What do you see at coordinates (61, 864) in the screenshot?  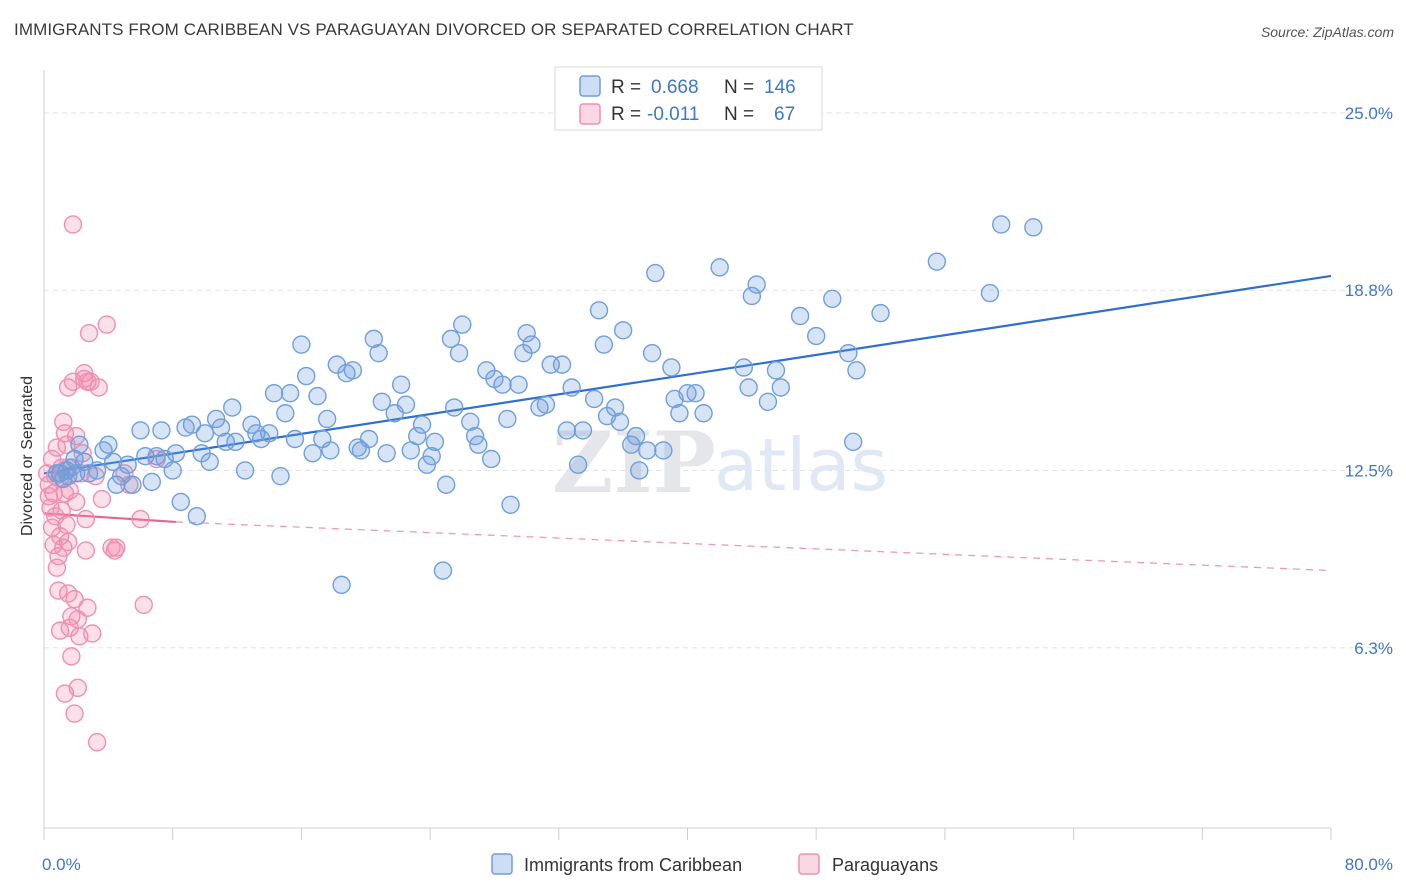 I see `x-tick-label-min: 0.0%` at bounding box center [61, 864].